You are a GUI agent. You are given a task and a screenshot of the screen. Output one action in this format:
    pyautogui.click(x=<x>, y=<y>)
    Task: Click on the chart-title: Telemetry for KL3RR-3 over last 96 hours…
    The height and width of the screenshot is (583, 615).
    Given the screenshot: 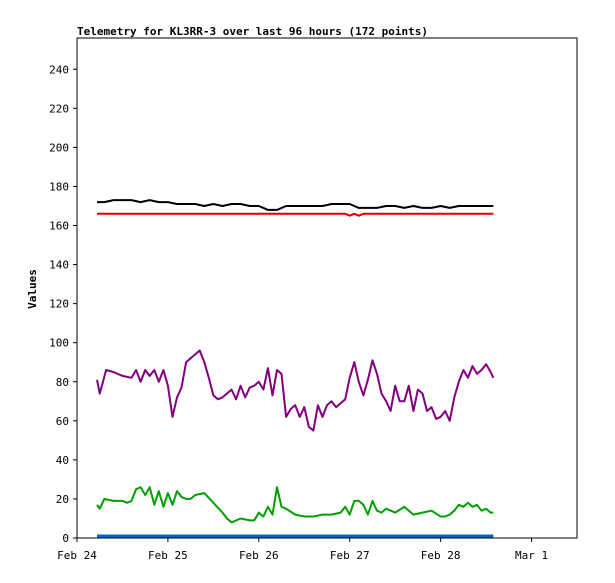 What is the action you would take?
    pyautogui.click(x=252, y=31)
    